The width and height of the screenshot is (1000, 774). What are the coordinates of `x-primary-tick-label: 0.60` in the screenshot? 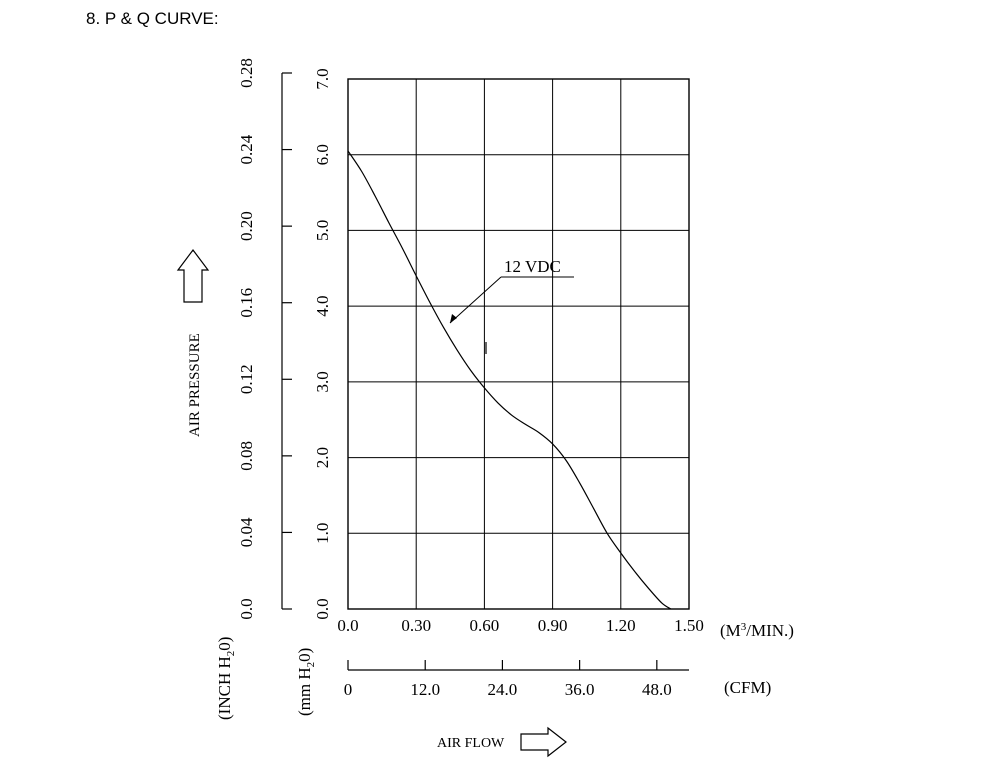 It's located at (485, 625).